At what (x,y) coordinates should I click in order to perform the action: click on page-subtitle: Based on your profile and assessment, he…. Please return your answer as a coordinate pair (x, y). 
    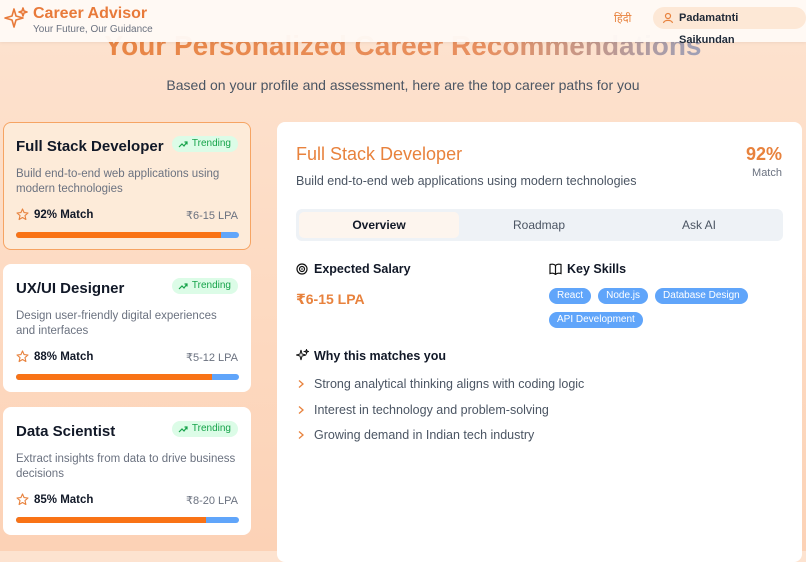
    Looking at the image, I should click on (403, 85).